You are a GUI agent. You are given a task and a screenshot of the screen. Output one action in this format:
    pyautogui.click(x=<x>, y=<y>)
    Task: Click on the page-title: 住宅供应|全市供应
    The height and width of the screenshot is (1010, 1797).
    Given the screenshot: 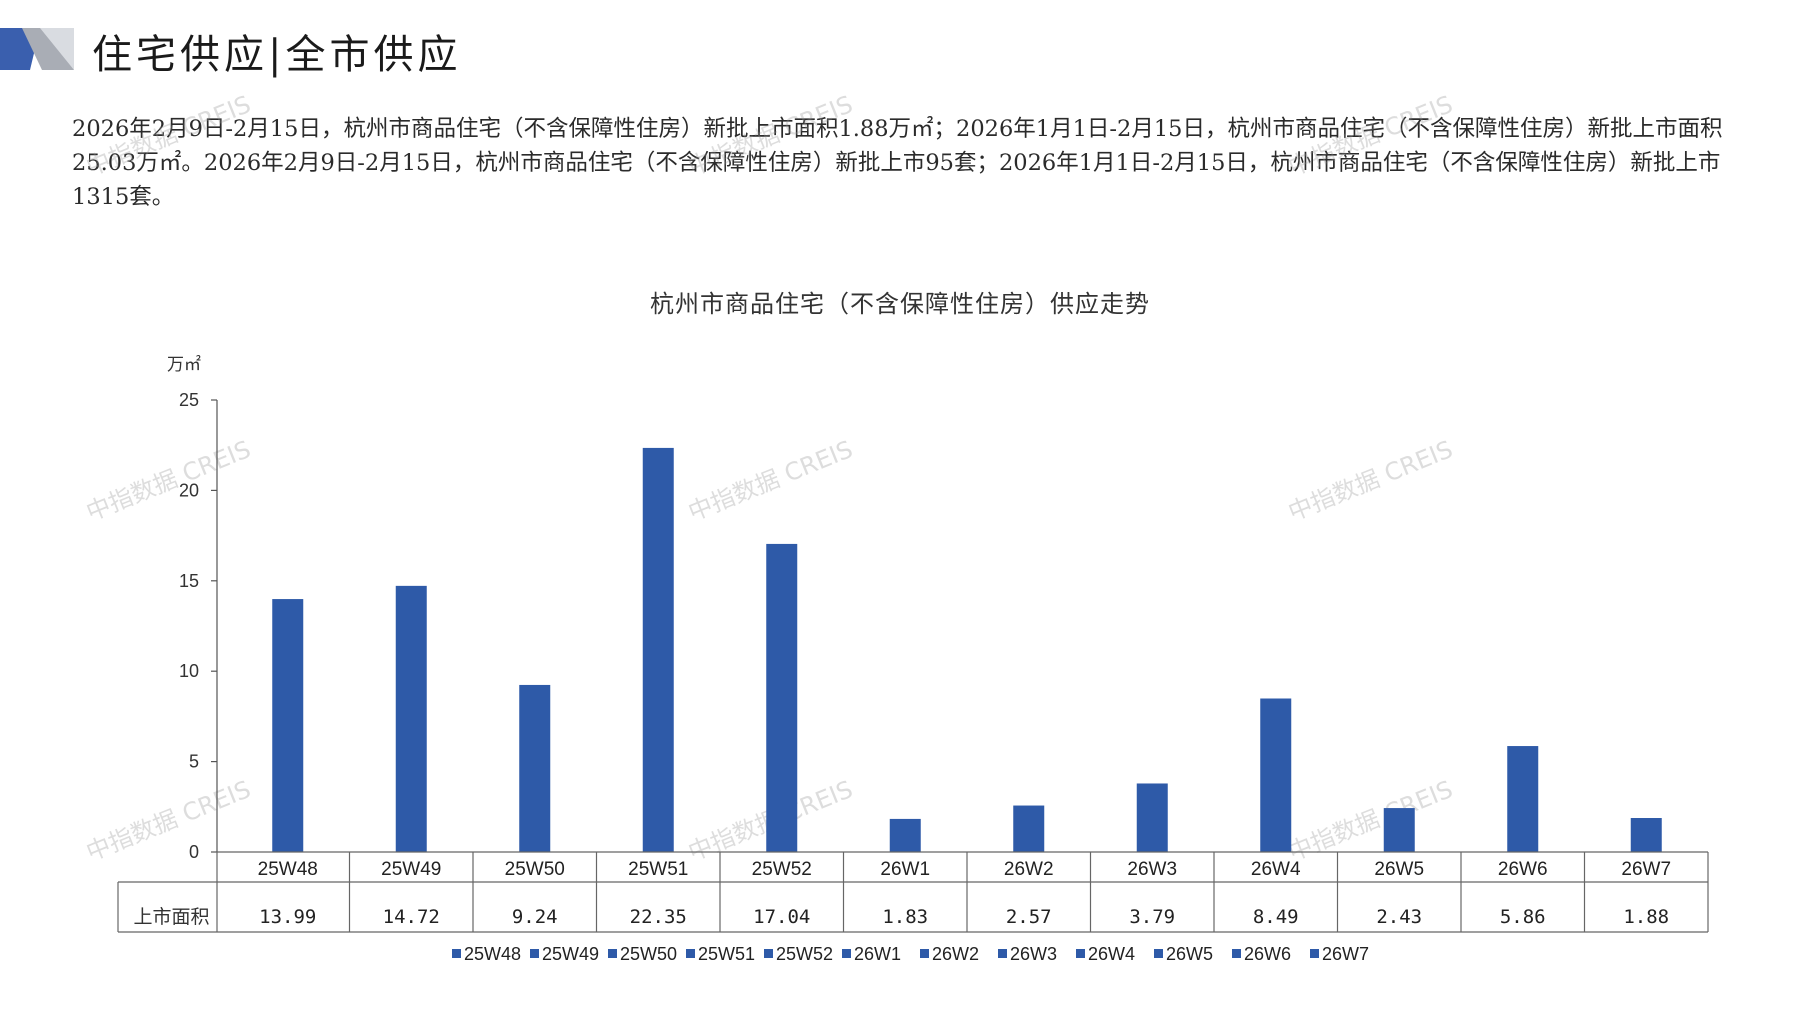 What is the action you would take?
    pyautogui.click(x=277, y=55)
    